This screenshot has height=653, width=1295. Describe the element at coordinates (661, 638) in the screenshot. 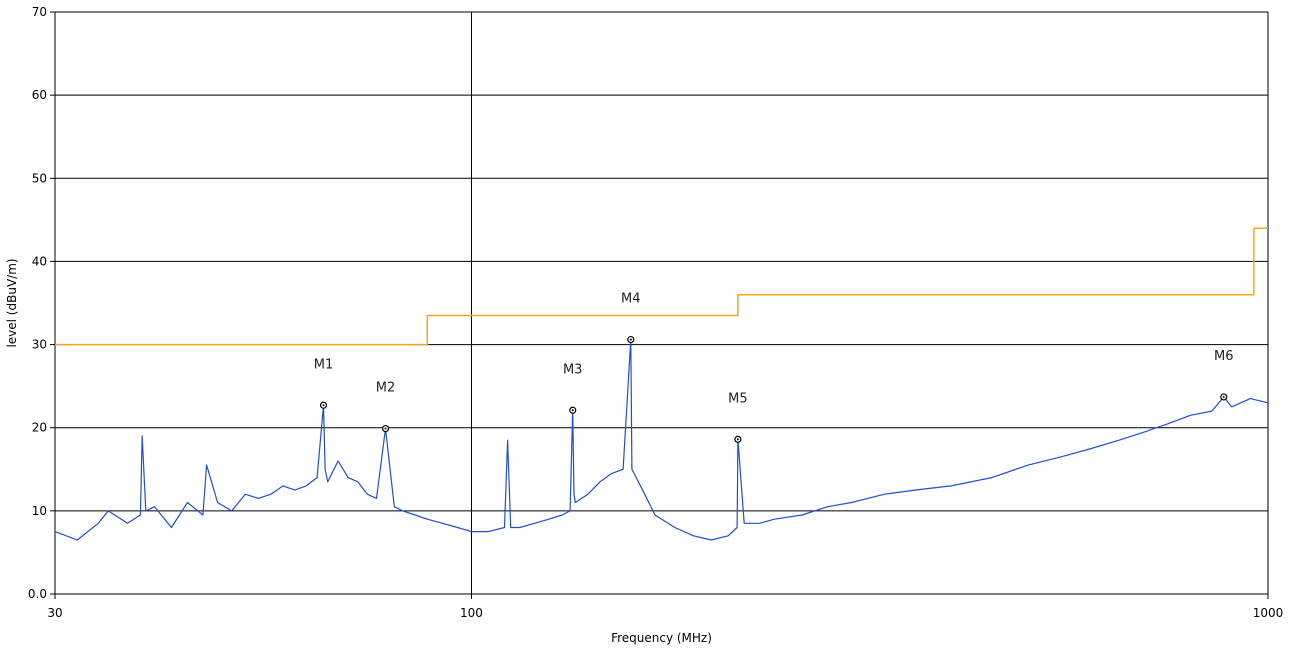

I see `x-axis-title: Frequency (MHz)` at that location.